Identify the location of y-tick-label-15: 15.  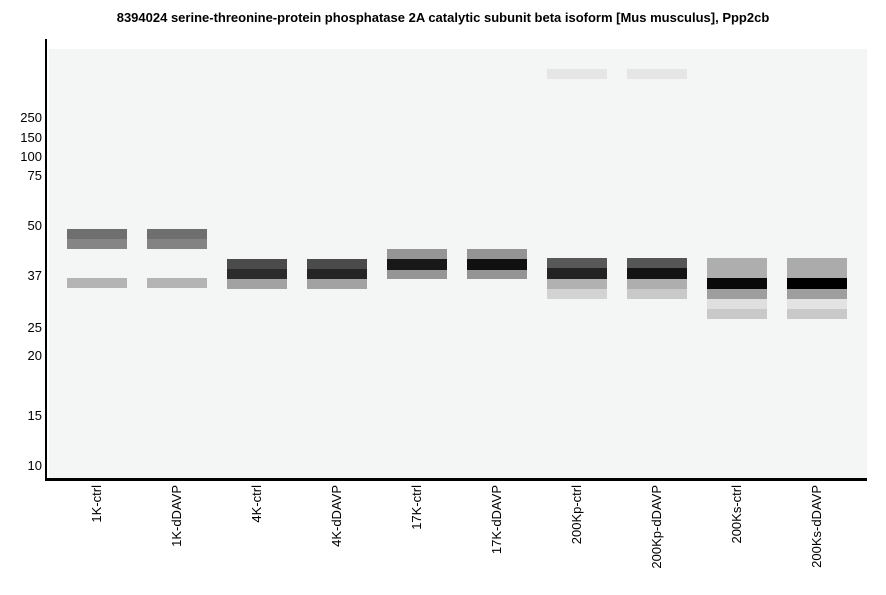
(34, 415).